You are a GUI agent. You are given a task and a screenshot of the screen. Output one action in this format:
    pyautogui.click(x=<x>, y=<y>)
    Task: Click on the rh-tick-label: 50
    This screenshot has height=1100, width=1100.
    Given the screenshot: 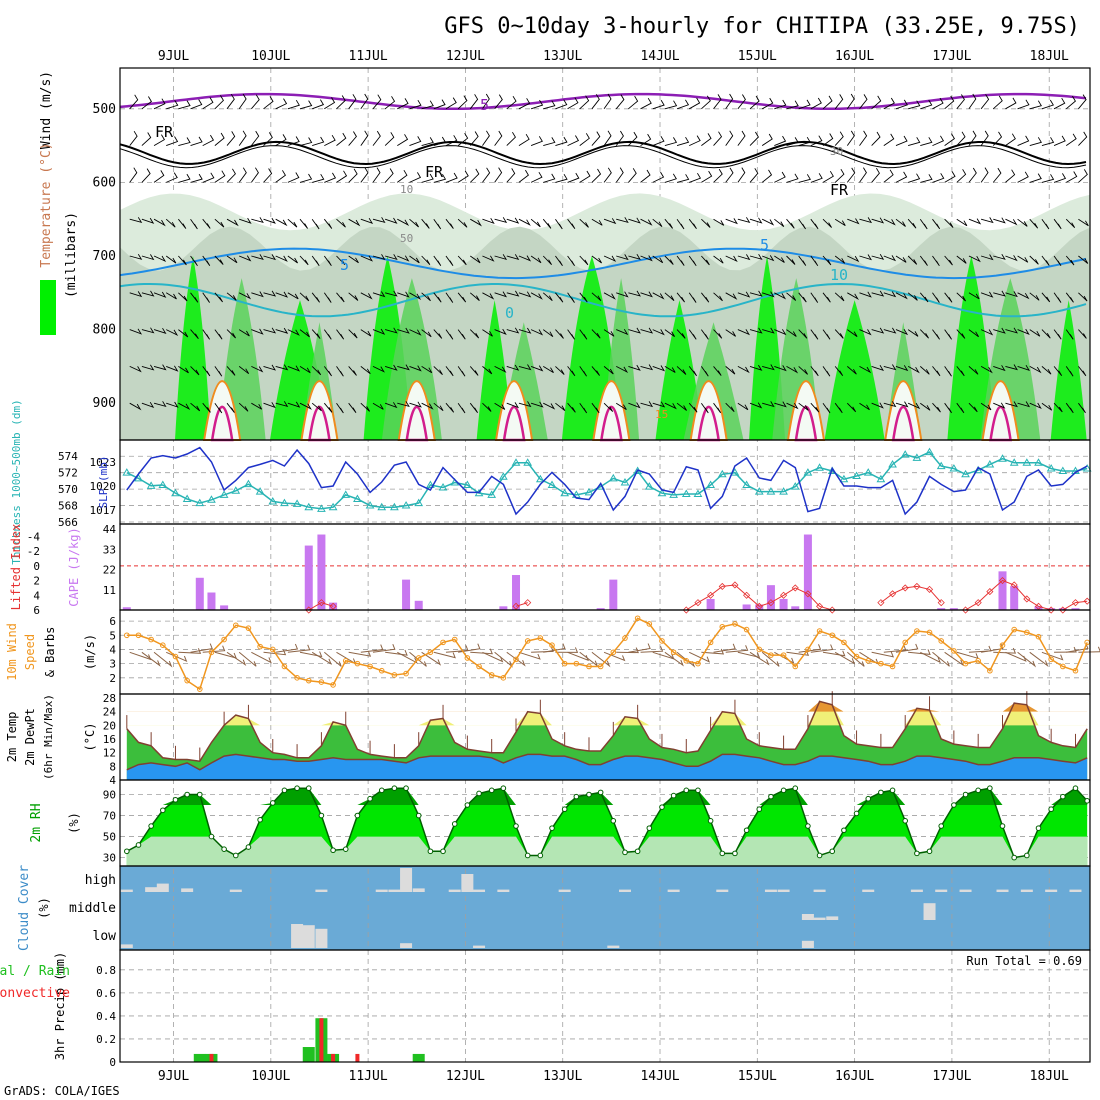 What is the action you would take?
    pyautogui.click(x=109, y=837)
    